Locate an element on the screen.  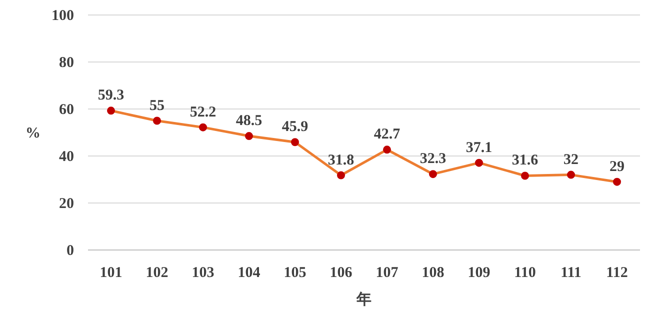
data-label: 37.1 is located at coordinates (479, 148).